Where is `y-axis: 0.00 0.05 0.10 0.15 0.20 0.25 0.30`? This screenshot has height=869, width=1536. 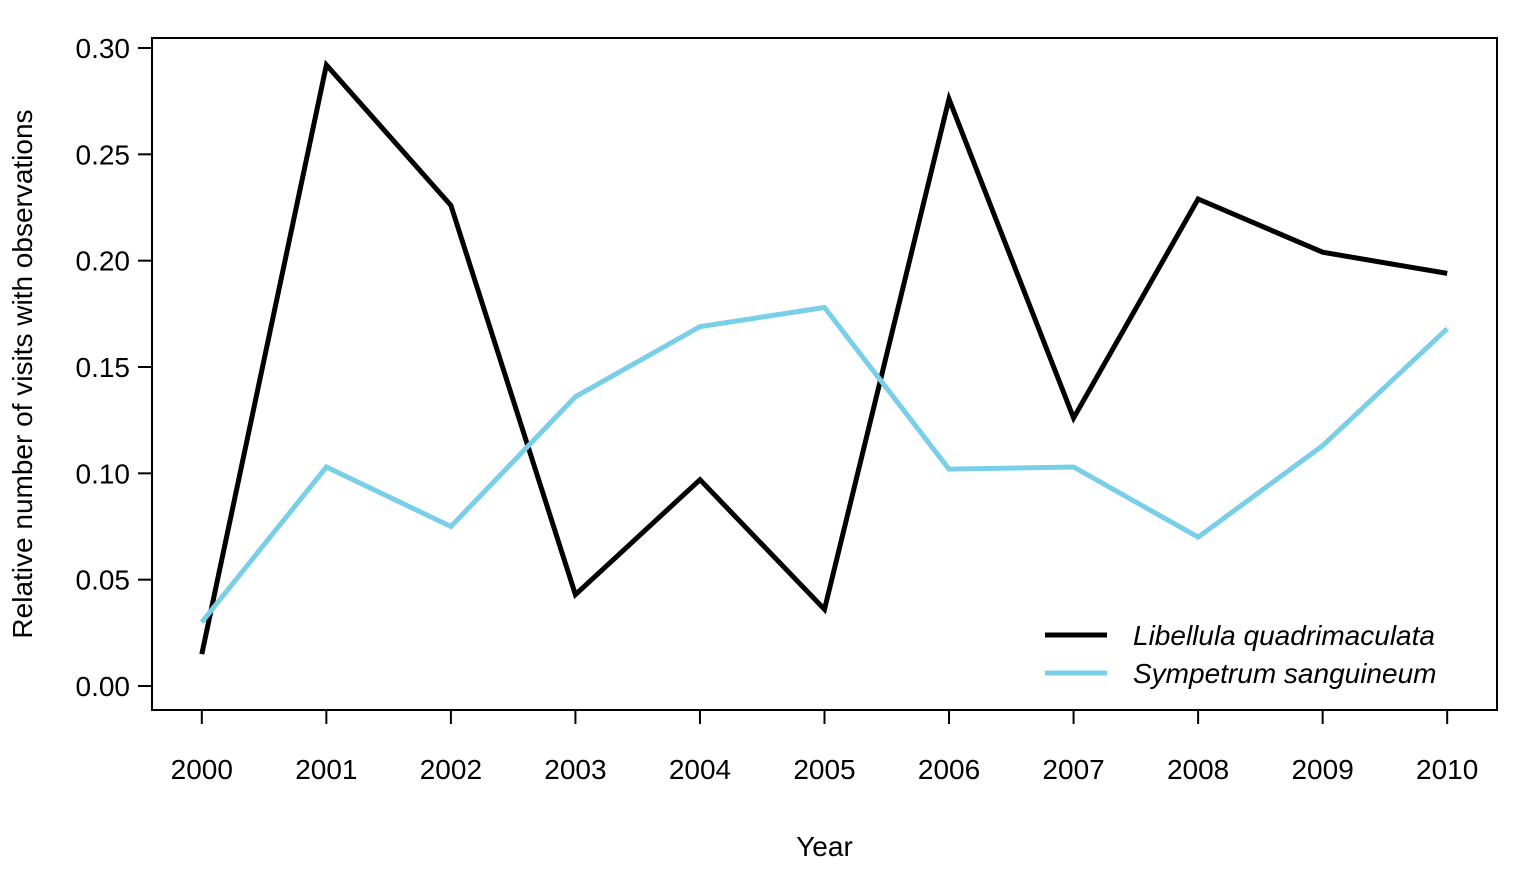
y-axis: 0.00 0.05 0.10 0.15 0.20 0.25 0.30 is located at coordinates (114, 367).